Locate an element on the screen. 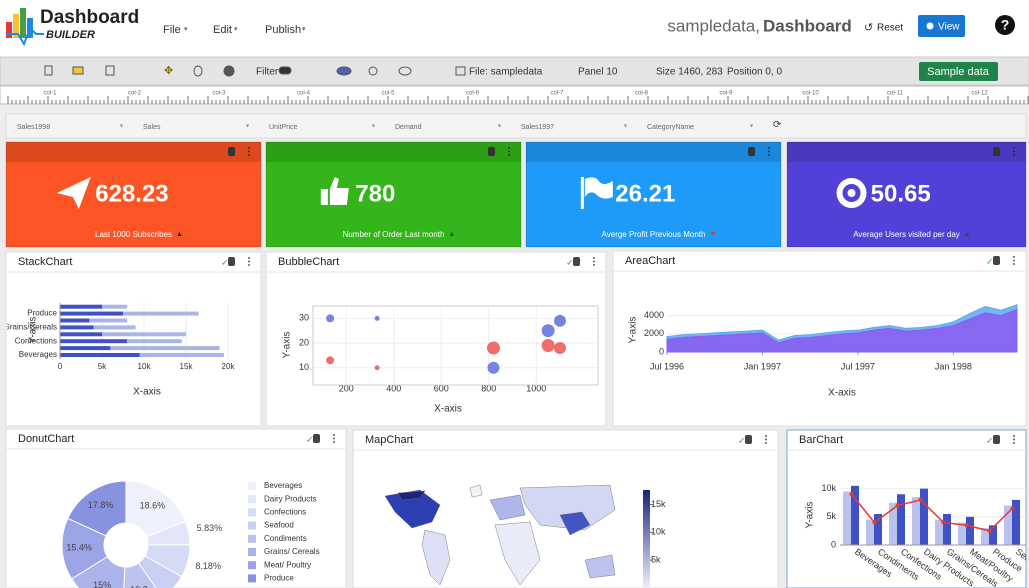 The image size is (1029, 588). filter-field: UnitPrice is located at coordinates (283, 127).